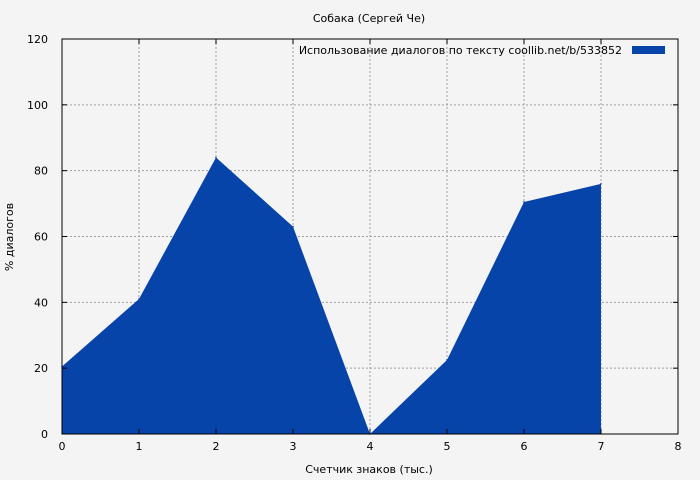 The image size is (700, 480). I want to click on x-tick-label-6: 6, so click(524, 446).